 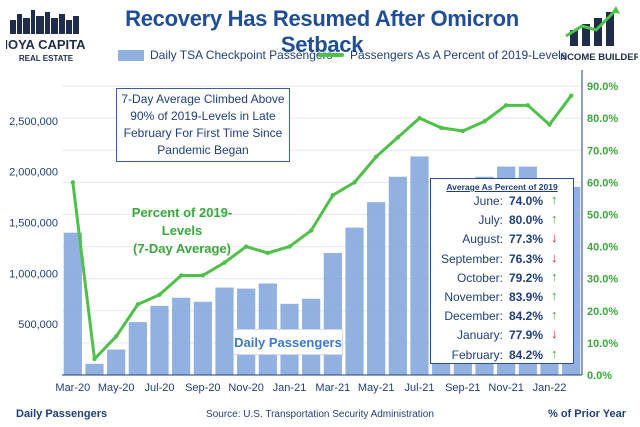 What do you see at coordinates (458, 55) in the screenshot?
I see `legend-line-label: Passengers As A Percent of 2019-Levels` at bounding box center [458, 55].